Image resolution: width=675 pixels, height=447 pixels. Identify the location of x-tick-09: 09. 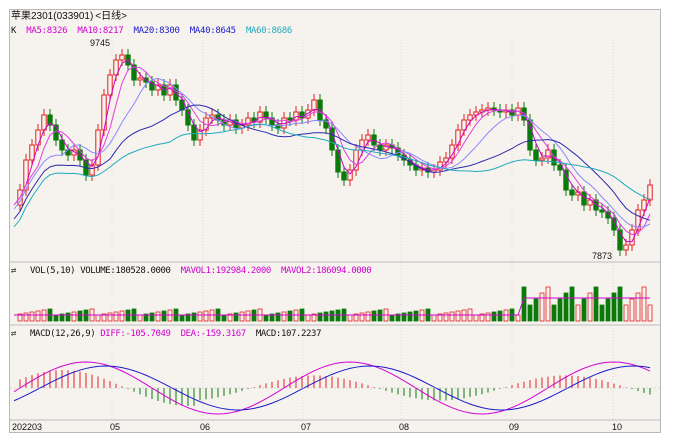
(514, 427).